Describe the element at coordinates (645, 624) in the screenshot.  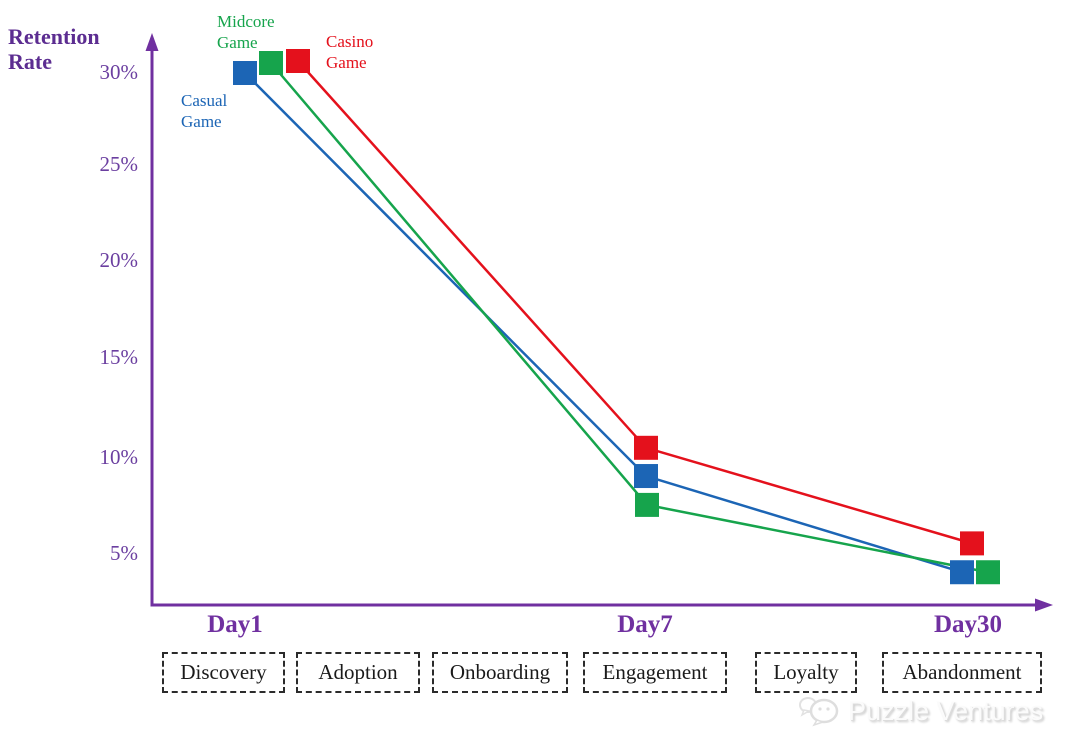
I see `x-label-day7: Day7` at that location.